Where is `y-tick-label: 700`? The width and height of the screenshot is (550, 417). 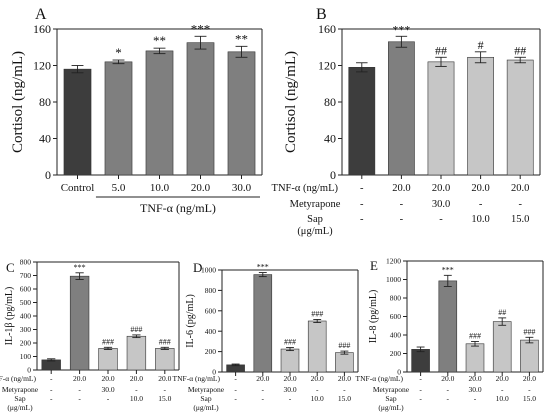
y-tick-label: 700 is located at coordinates (26, 275).